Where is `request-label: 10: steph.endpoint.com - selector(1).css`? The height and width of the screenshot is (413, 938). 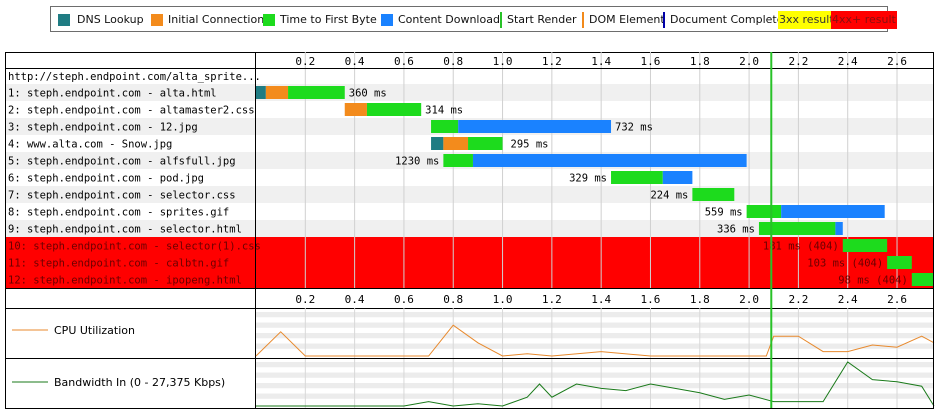
request-label: 10: steph.endpoint.com - selector(1).css is located at coordinates (134, 247).